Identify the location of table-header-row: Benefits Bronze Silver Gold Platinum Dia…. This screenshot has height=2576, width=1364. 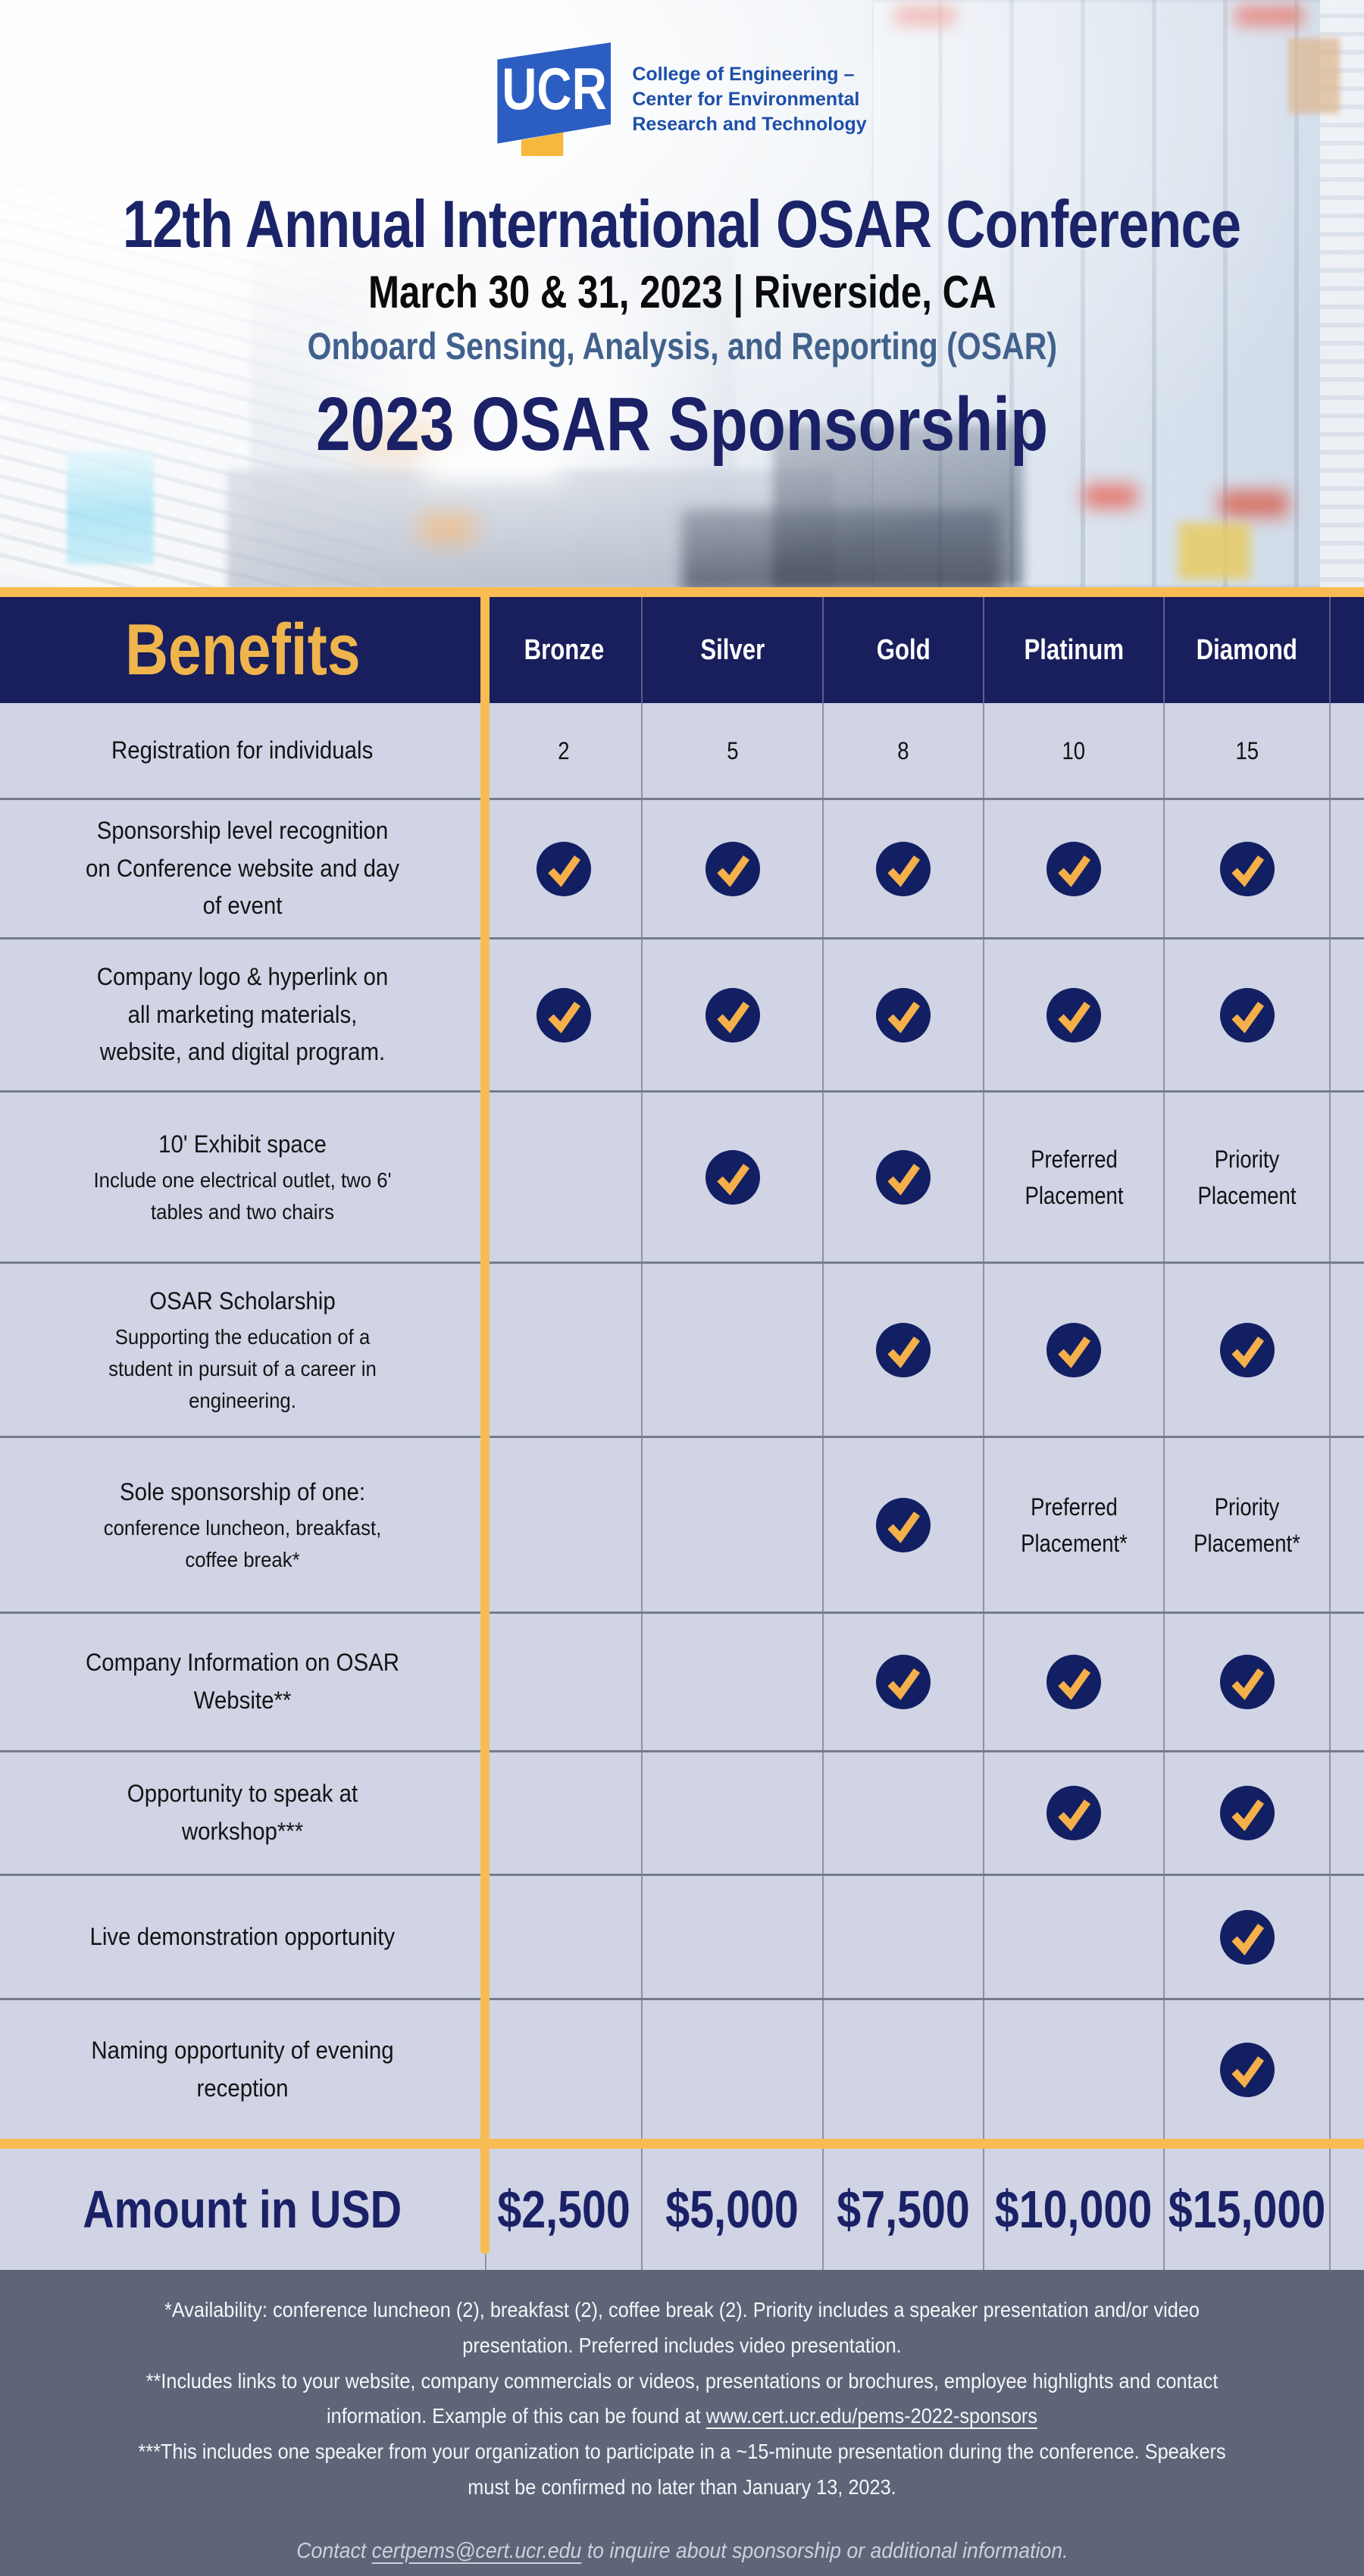
(682, 650).